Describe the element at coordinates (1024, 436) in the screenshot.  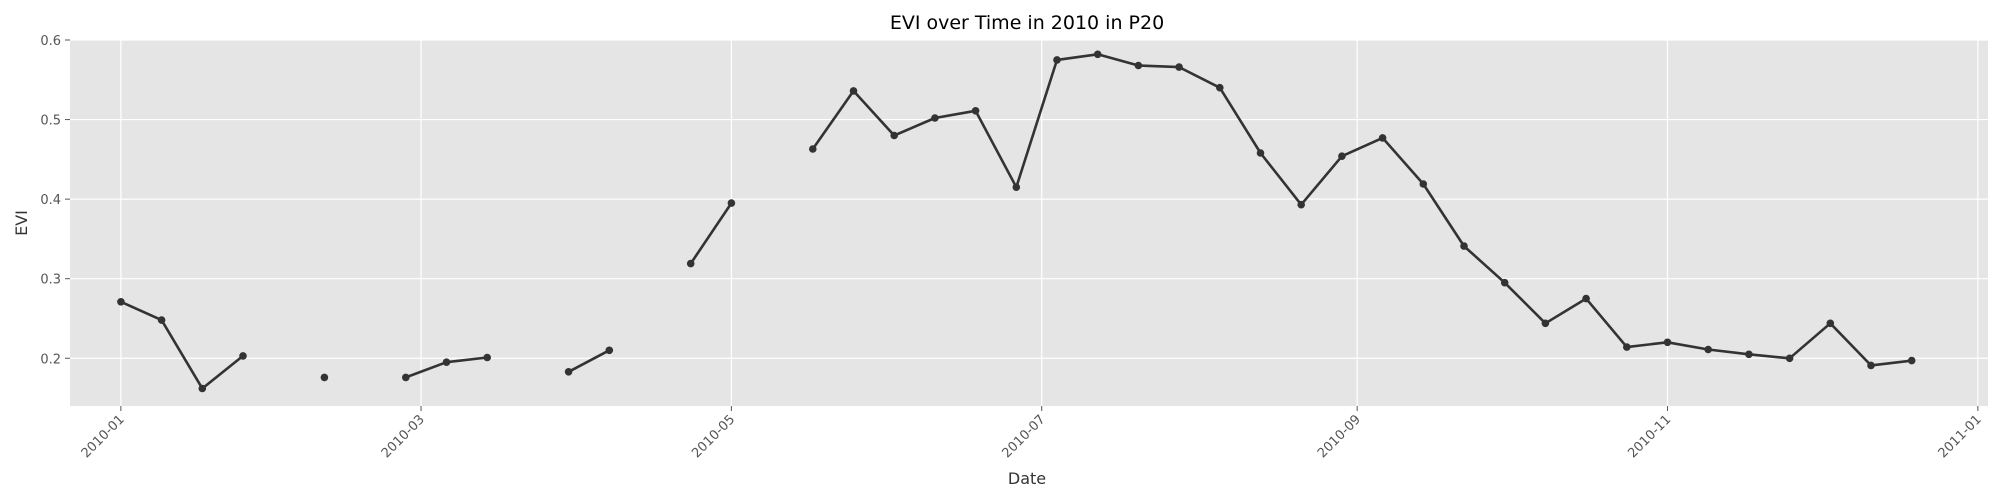
I see `x-tick-label: 2010-07` at that location.